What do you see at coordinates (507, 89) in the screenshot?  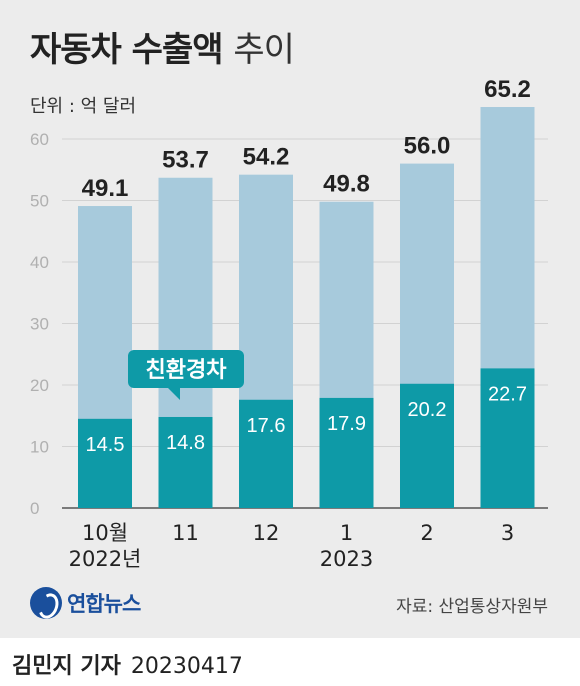 I see `data-label-total: 65.2` at bounding box center [507, 89].